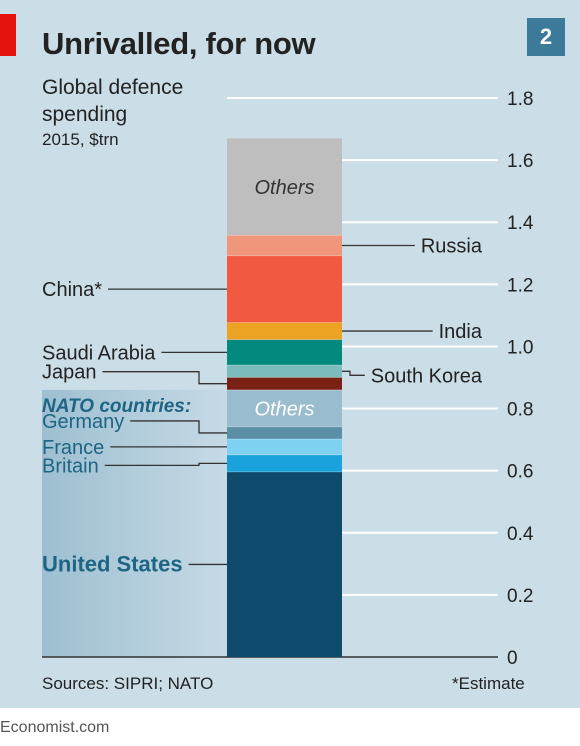  I want to click on chart-units: 2015, $trn, so click(80, 139).